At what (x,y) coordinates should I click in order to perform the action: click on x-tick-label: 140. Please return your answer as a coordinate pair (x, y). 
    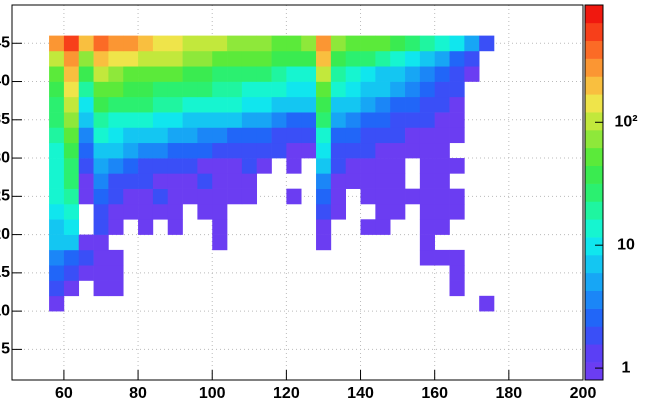
    Looking at the image, I should click on (360, 393).